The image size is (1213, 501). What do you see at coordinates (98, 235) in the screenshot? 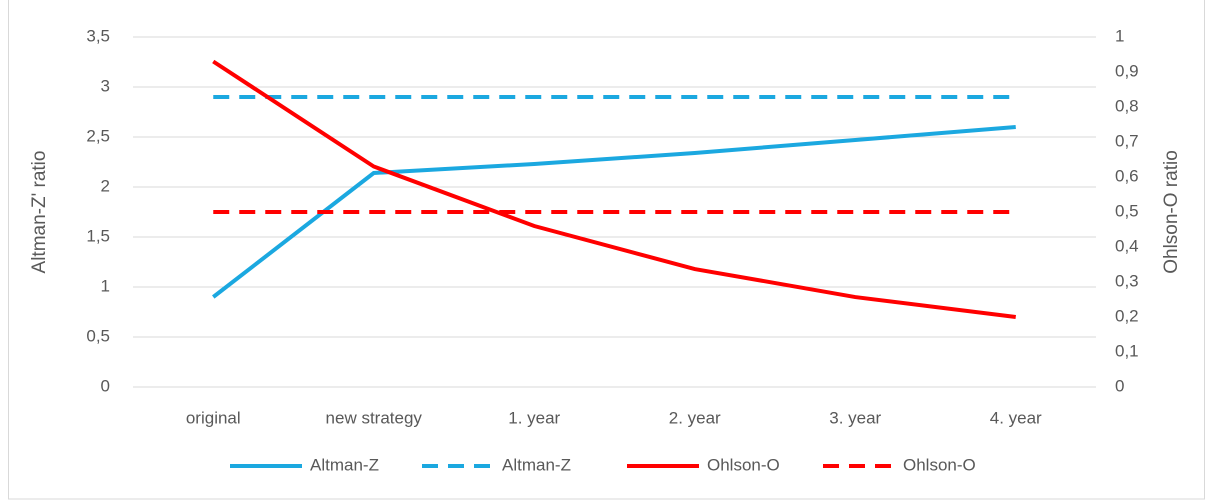
I see `y-tick-label: 1,5` at bounding box center [98, 235].